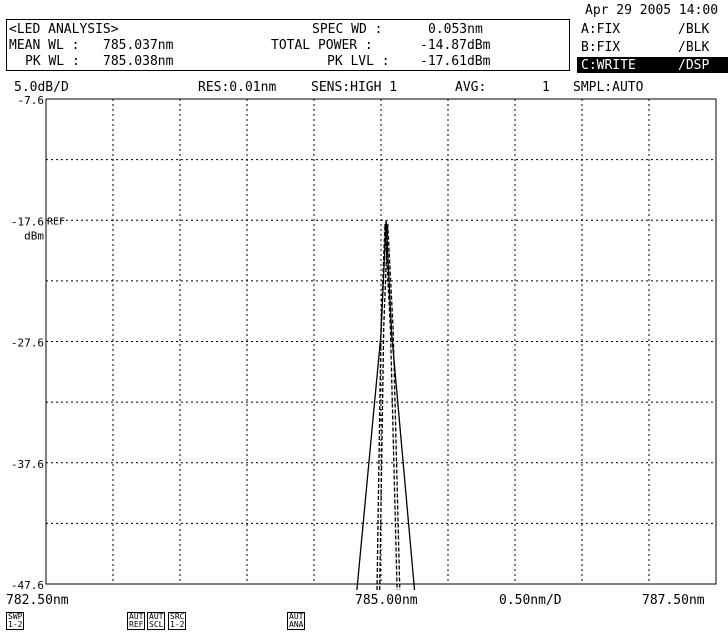 The image size is (728, 638). I want to click on trace-c-name: C:WRITE, so click(608, 65).